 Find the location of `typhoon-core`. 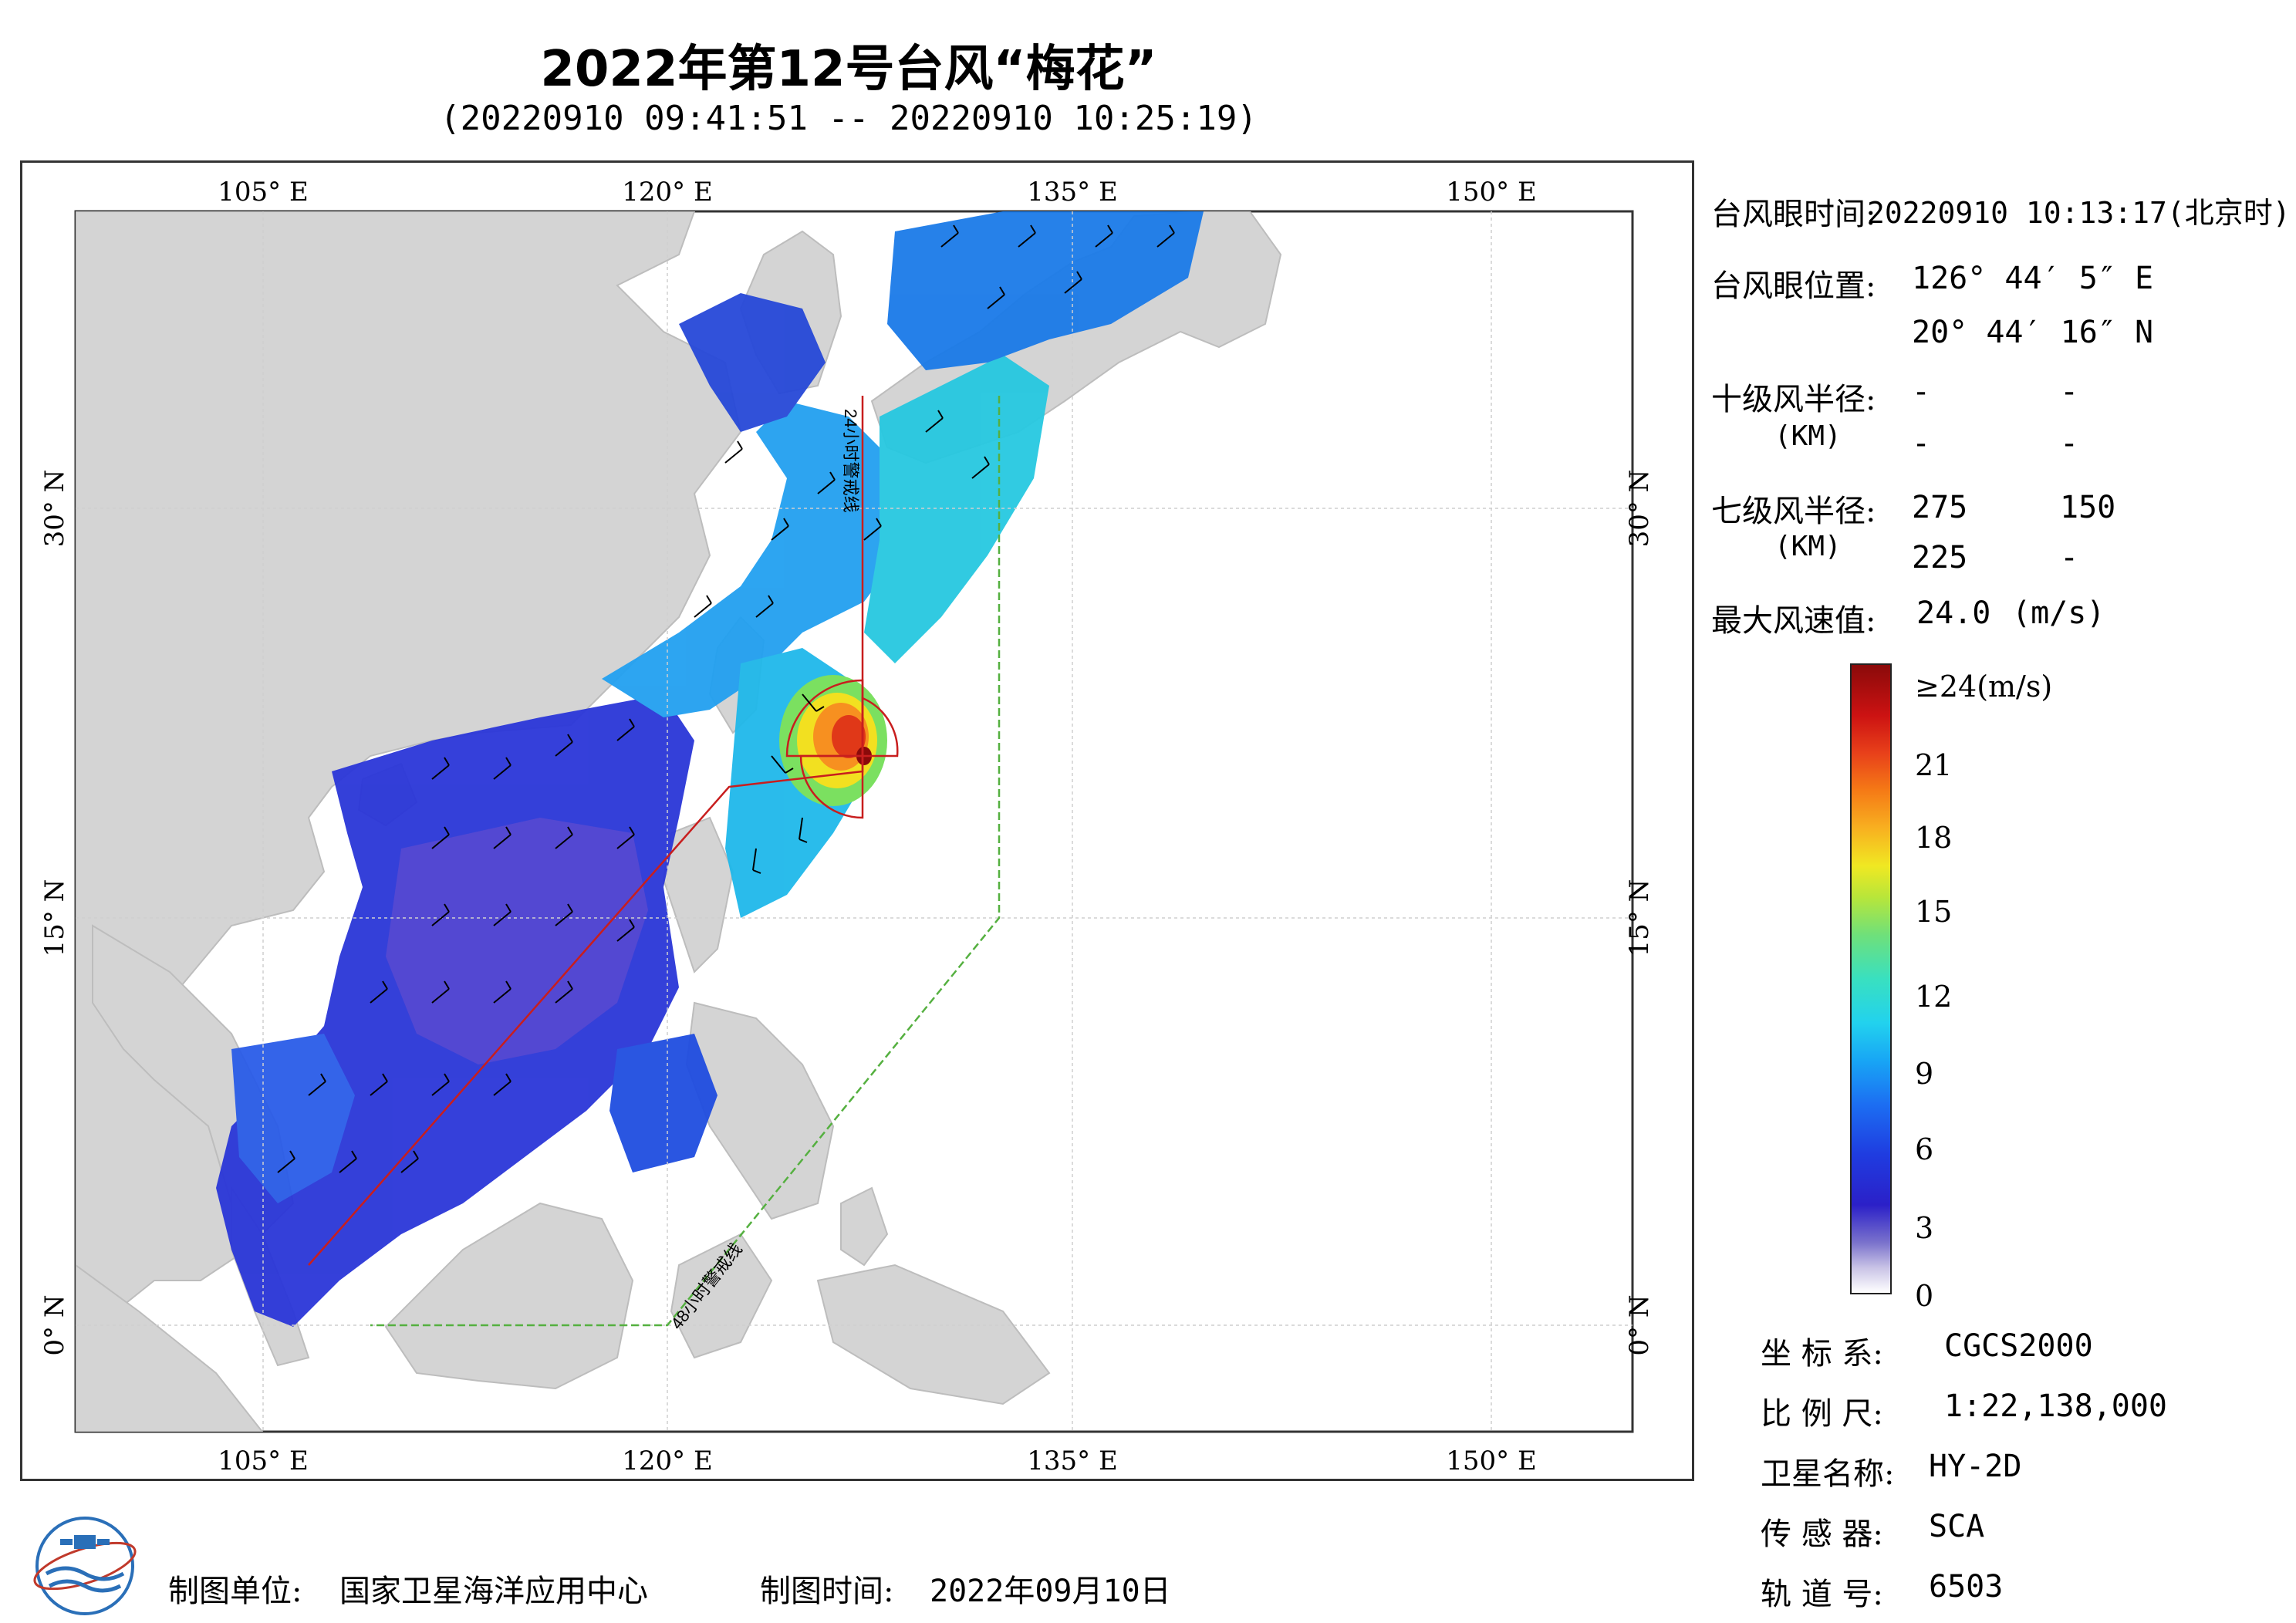

typhoon-core is located at coordinates (833, 740).